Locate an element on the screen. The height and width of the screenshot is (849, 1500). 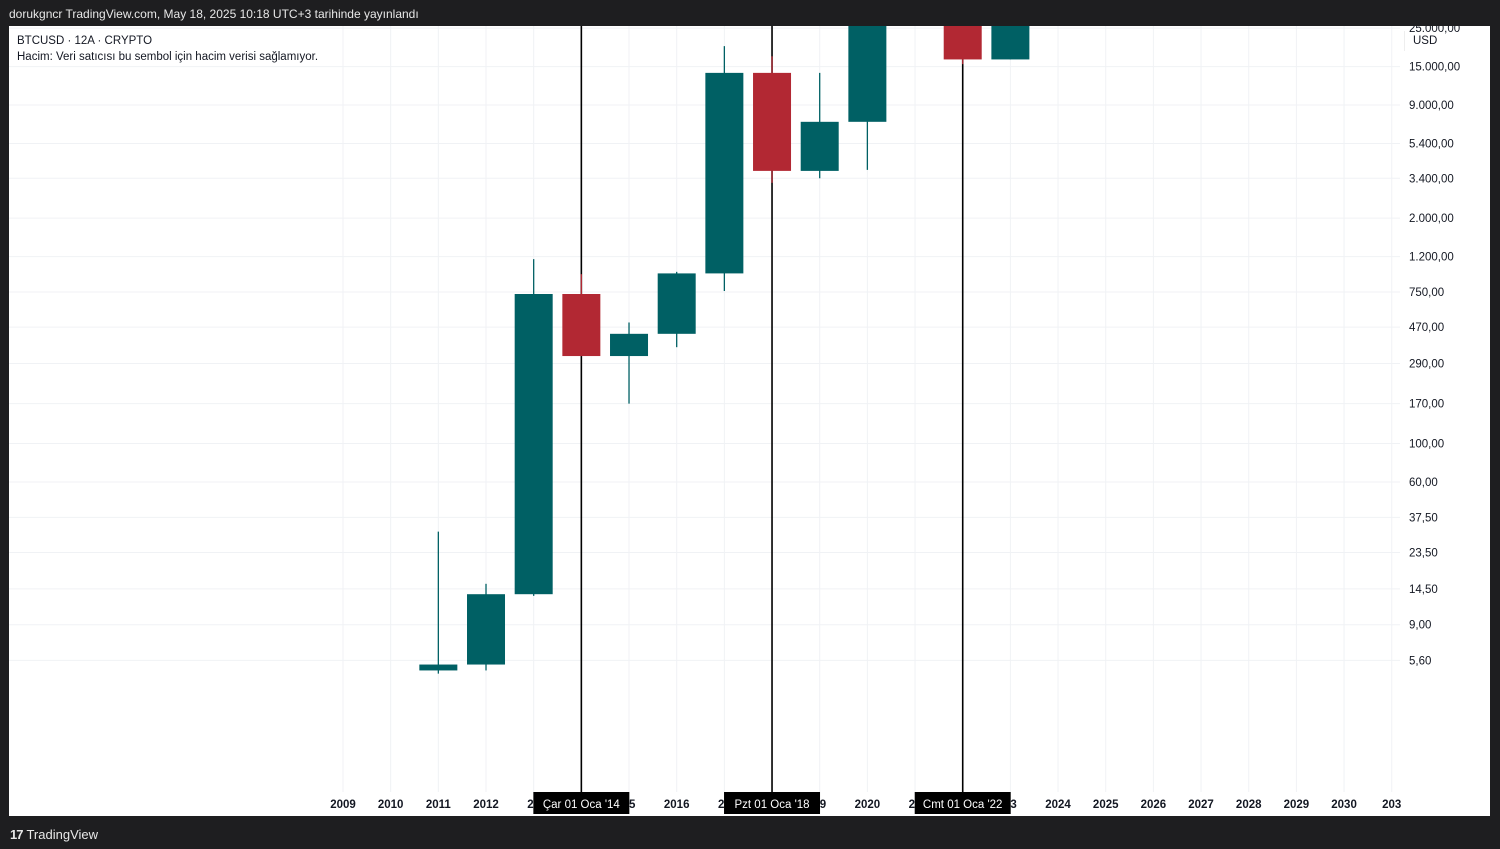
currency-selector: USD is located at coordinates (1447, 41).